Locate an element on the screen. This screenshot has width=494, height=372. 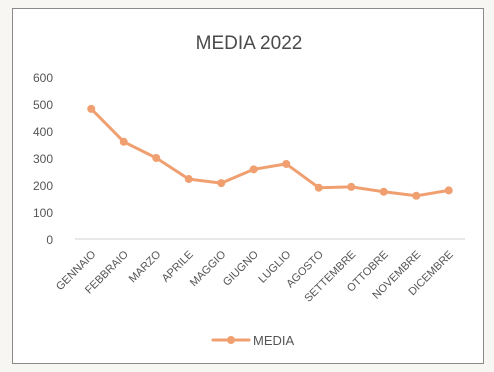
legend: MEDIA is located at coordinates (253, 340).